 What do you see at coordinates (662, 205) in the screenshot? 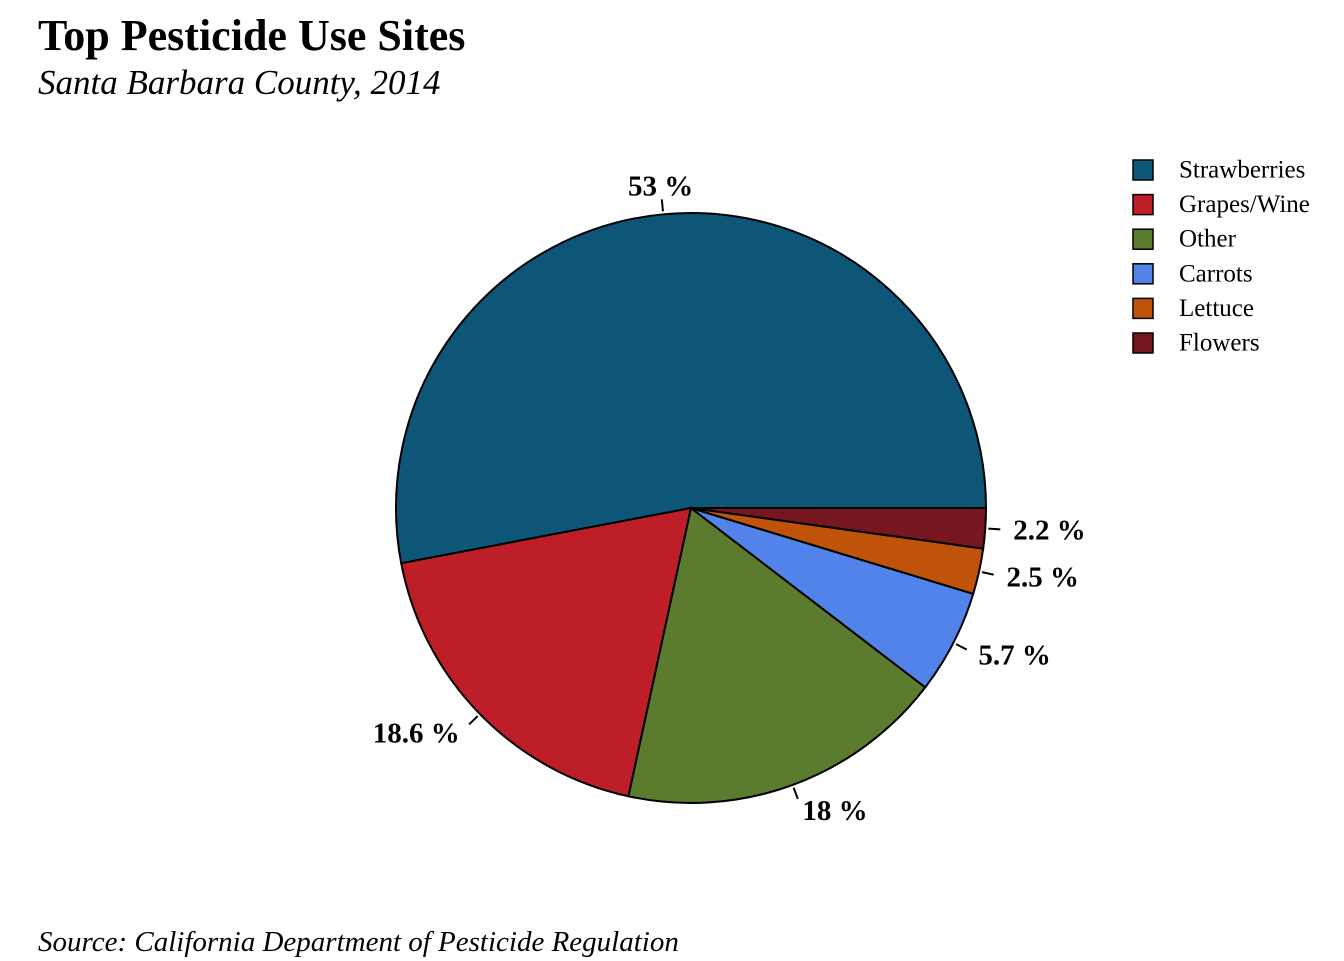
I see `label-tick-strawberries` at bounding box center [662, 205].